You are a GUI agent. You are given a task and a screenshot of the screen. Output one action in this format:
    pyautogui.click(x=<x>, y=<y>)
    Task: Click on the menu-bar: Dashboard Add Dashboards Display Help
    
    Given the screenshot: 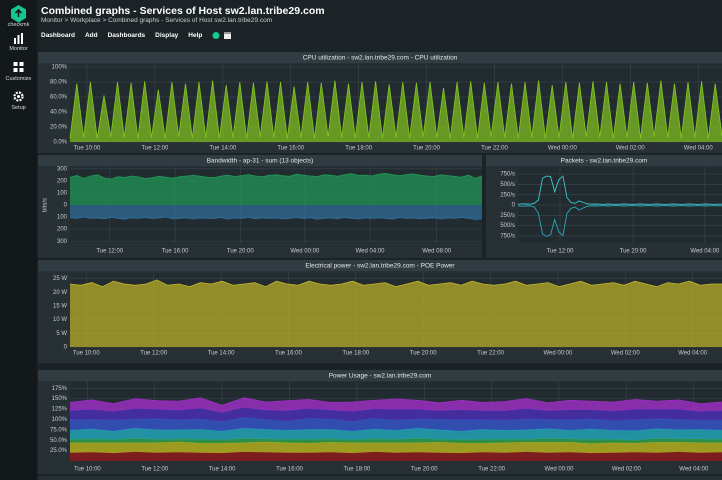 What is the action you would take?
    pyautogui.click(x=136, y=35)
    